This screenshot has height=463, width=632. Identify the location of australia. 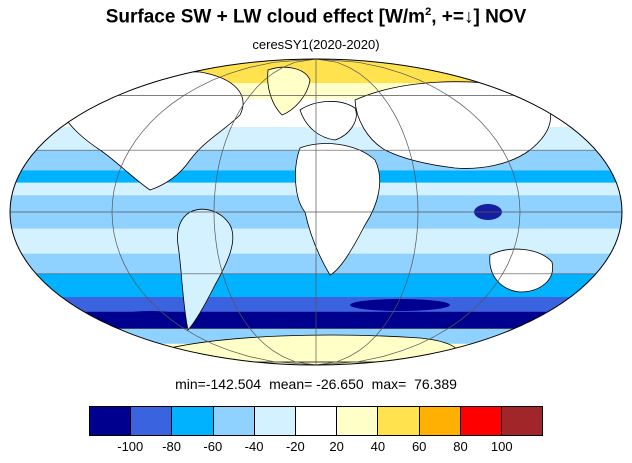
(521, 270).